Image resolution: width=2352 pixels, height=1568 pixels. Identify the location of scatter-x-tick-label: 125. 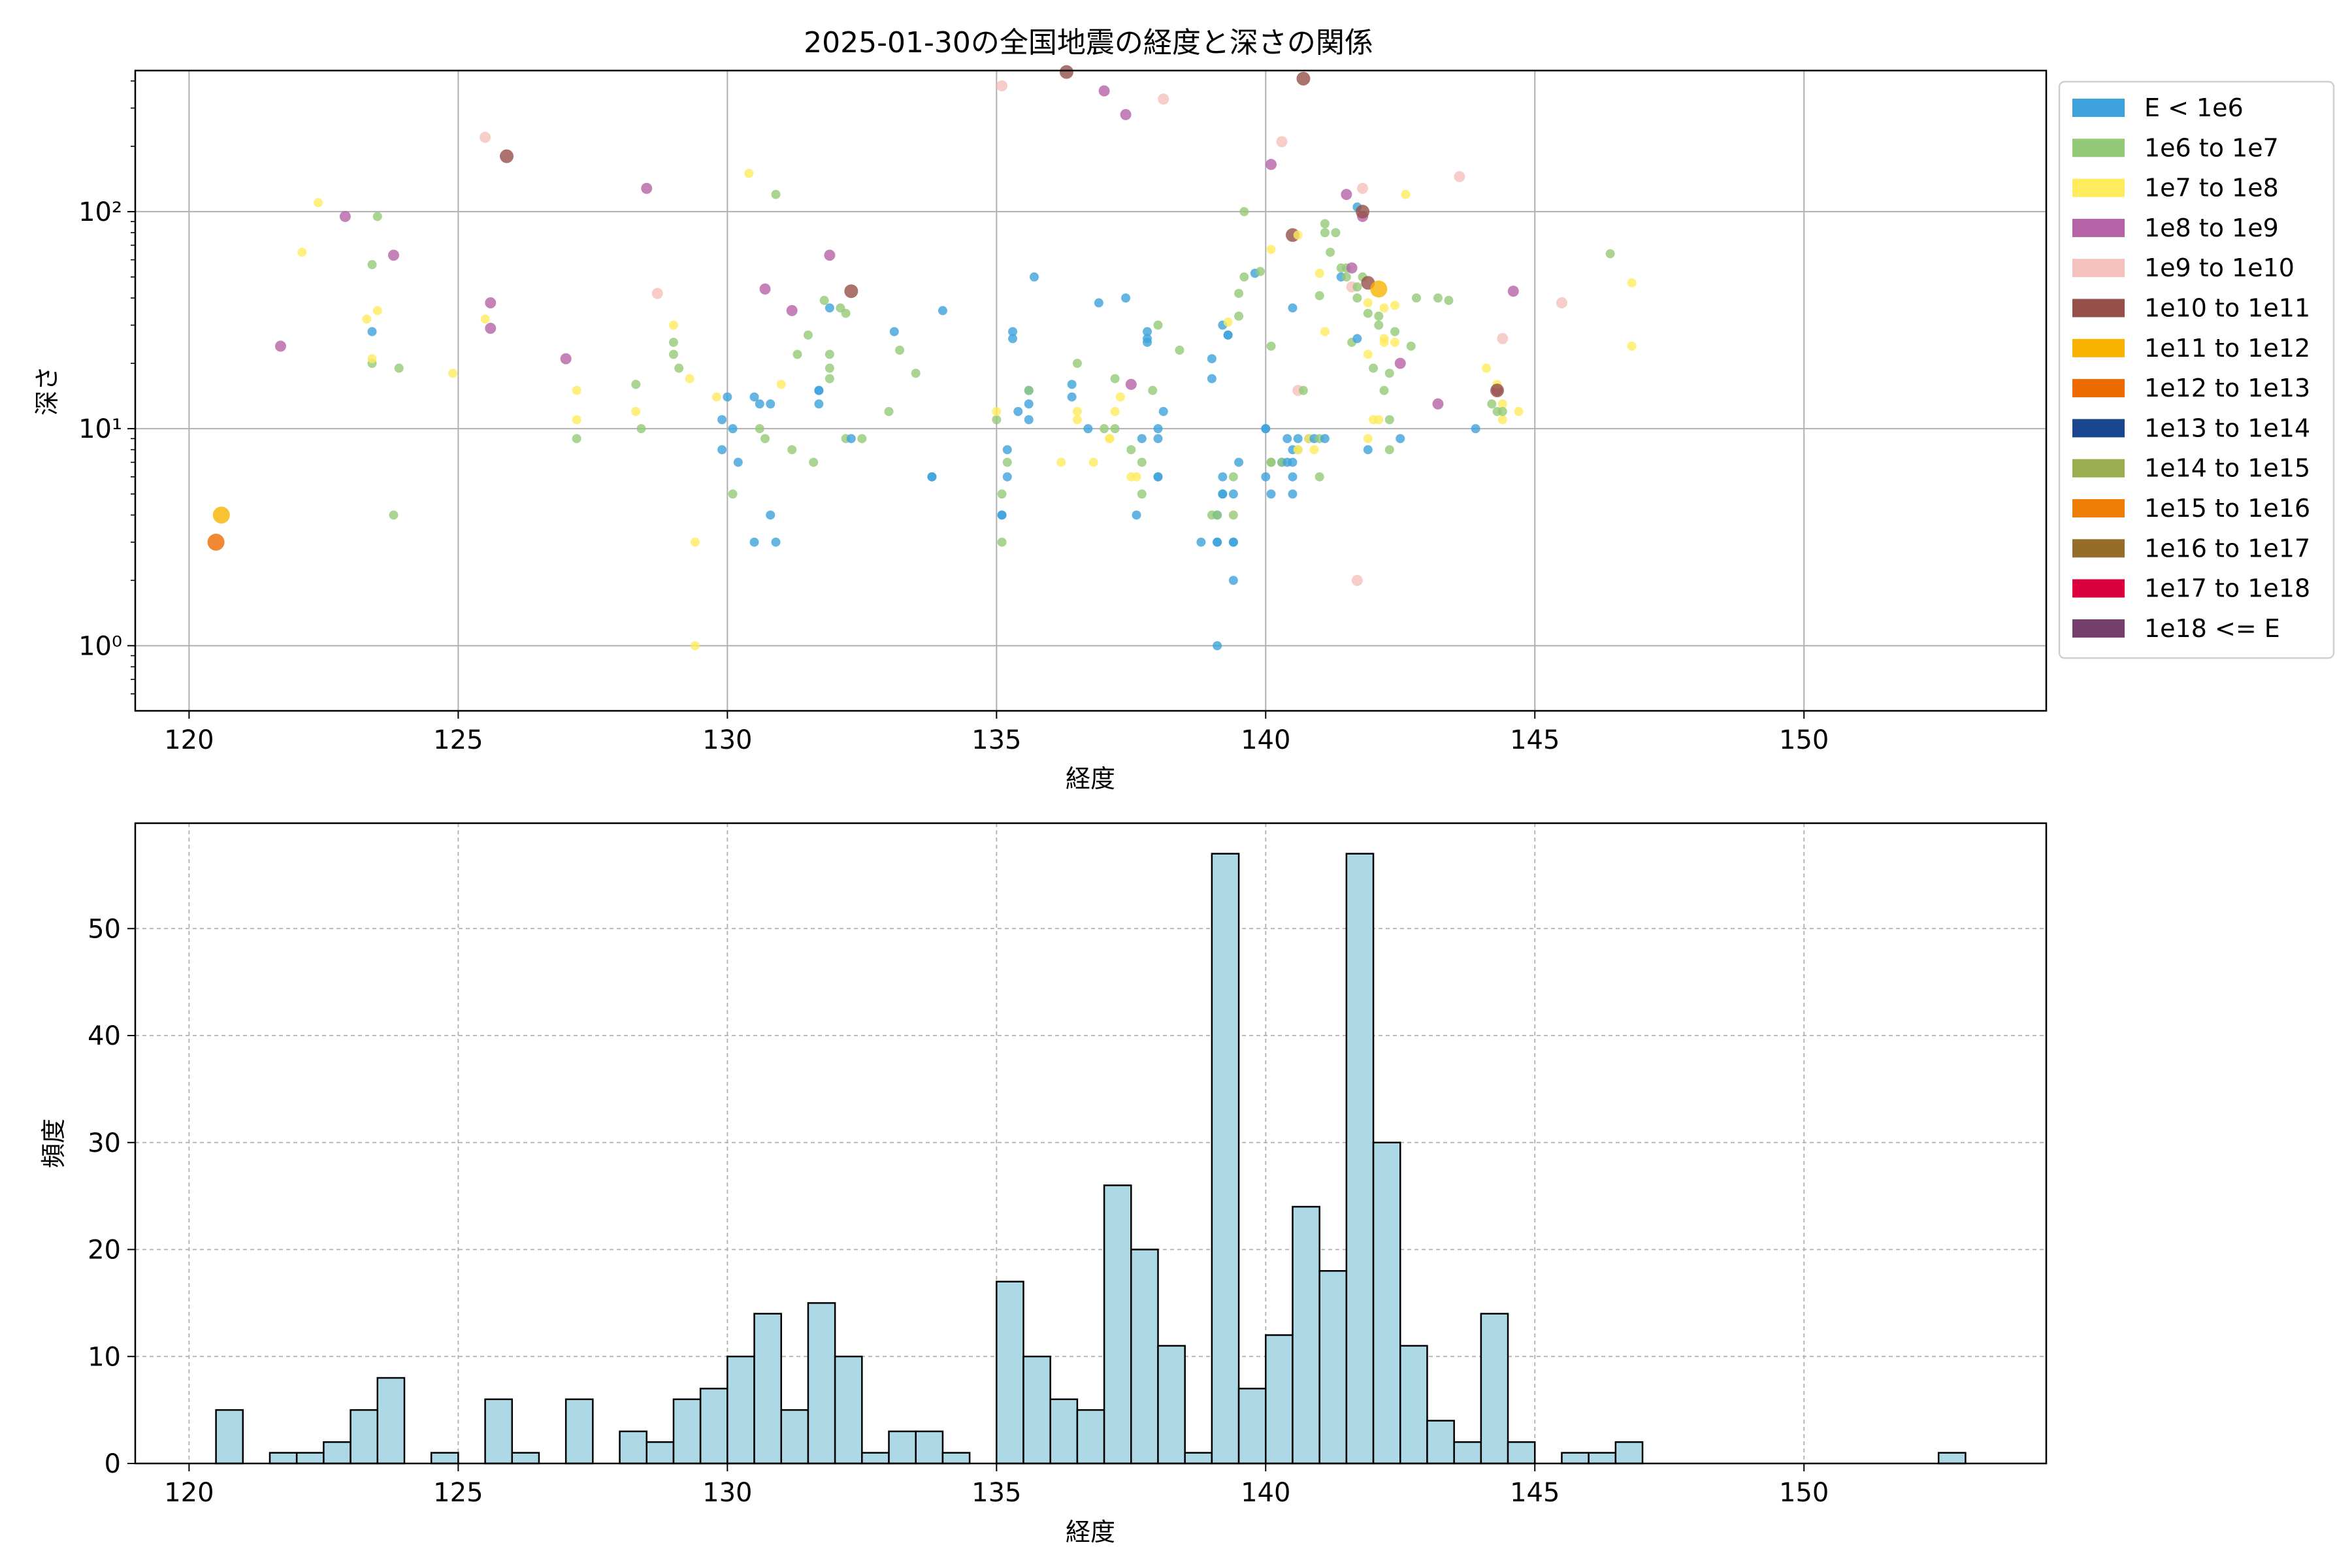
(458, 740).